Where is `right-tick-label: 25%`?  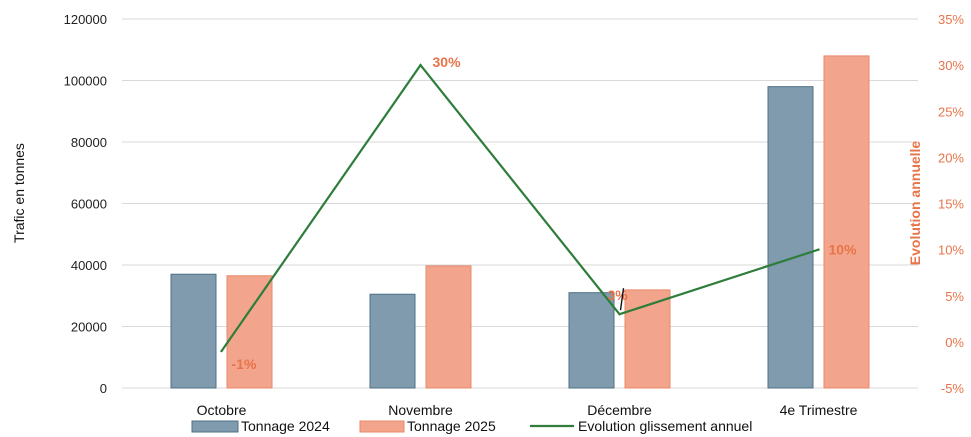 right-tick-label: 25% is located at coordinates (951, 111).